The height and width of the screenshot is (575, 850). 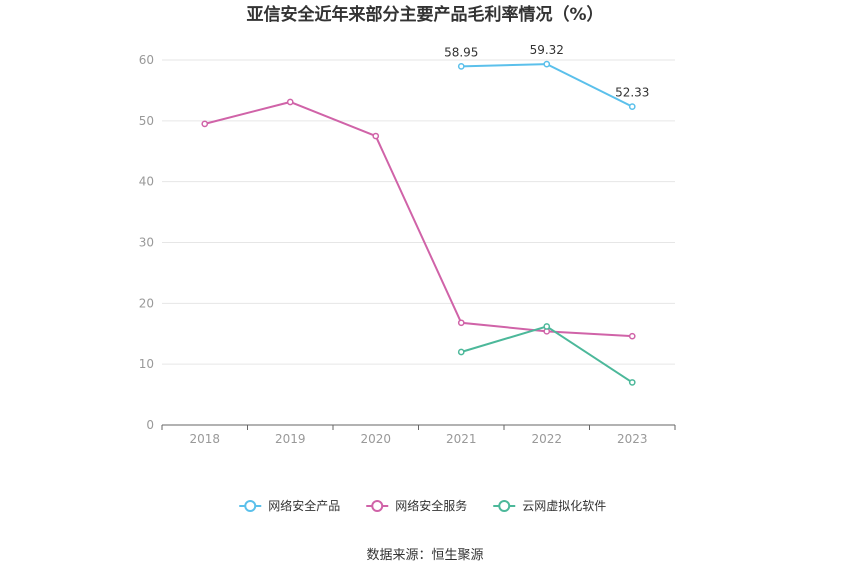 I want to click on series-line, so click(x=547, y=85).